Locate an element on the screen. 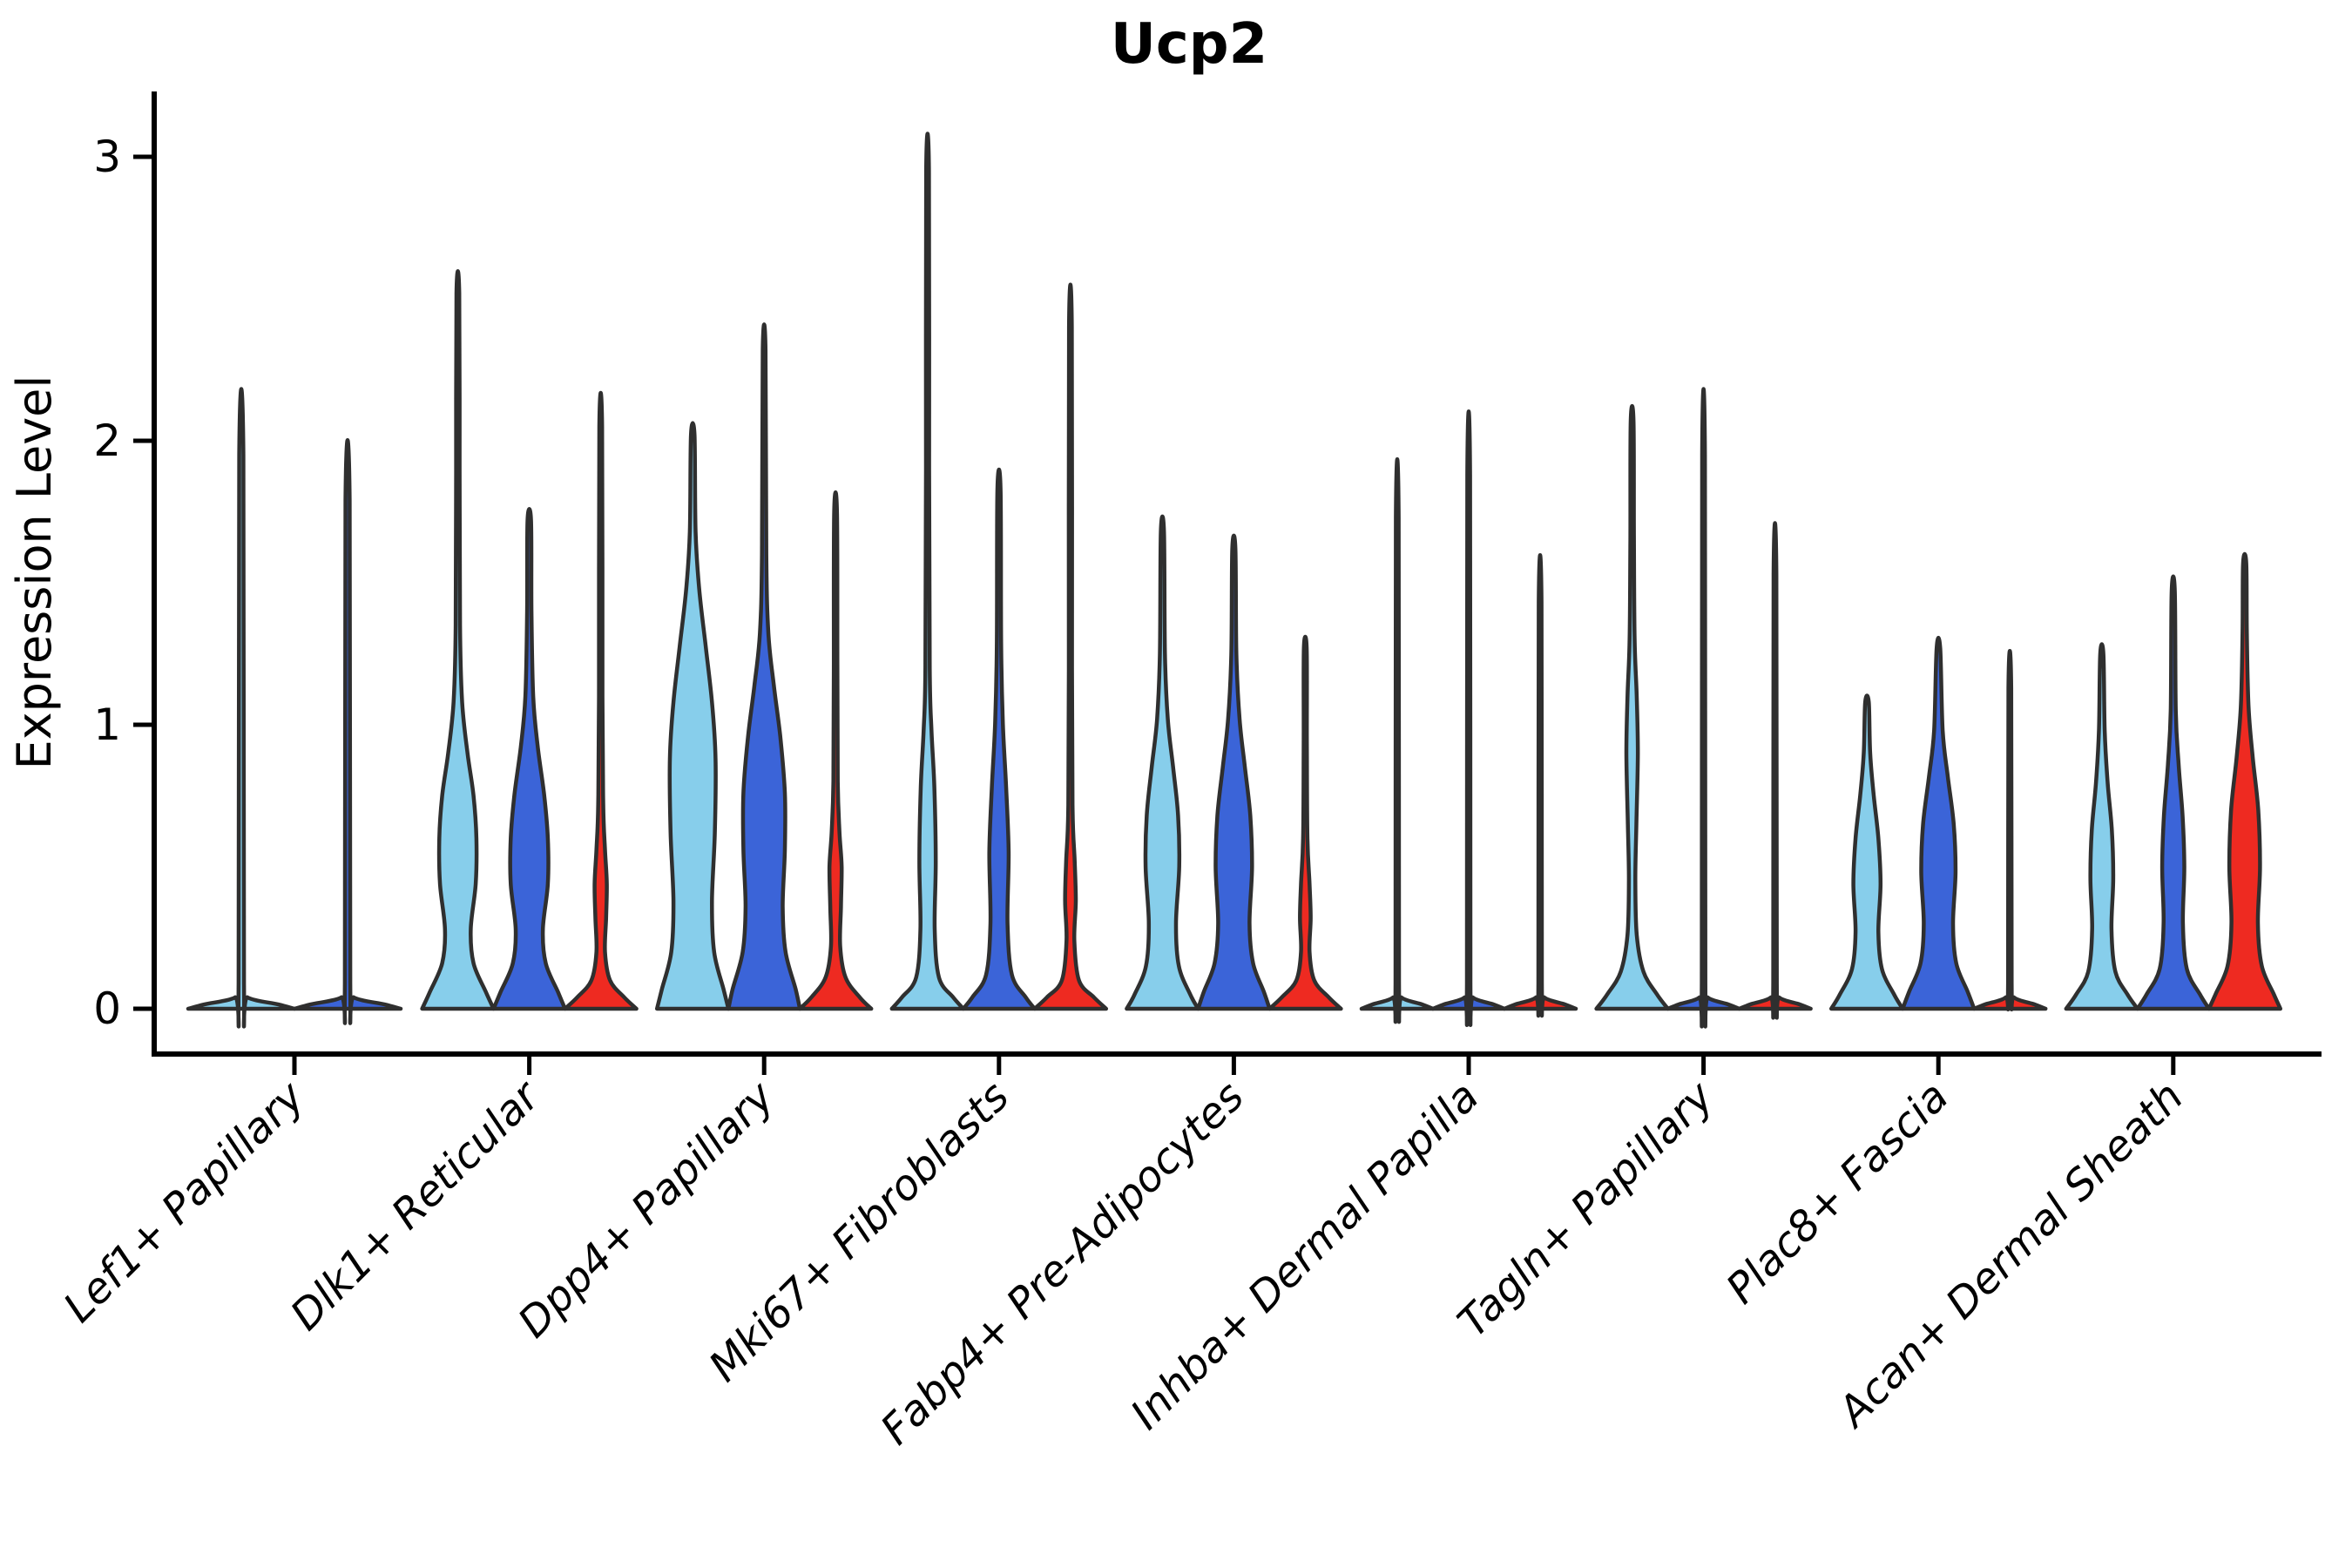  violin-3-dark_blue is located at coordinates (764, 667).